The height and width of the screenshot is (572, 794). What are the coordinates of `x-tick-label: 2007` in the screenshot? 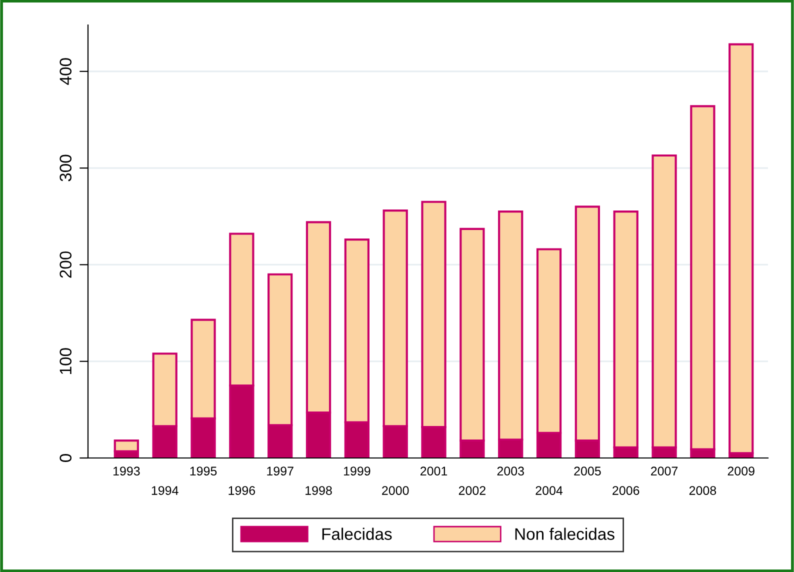 It's located at (664, 471).